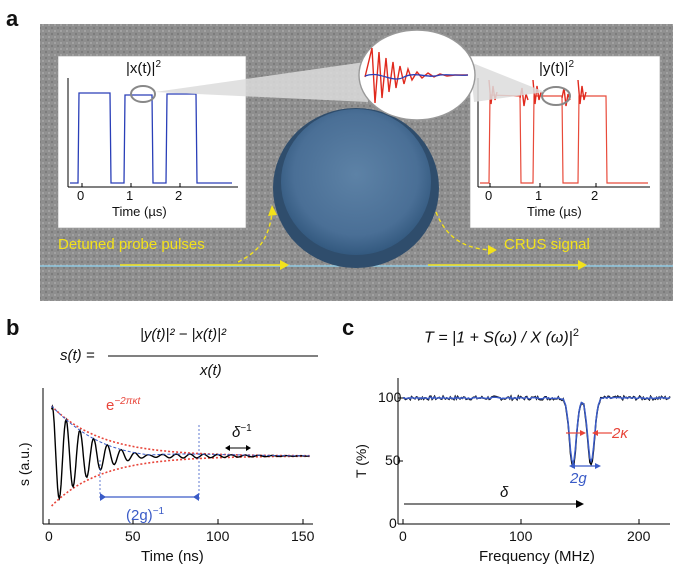 This screenshot has height=576, width=681. Describe the element at coordinates (554, 211) in the screenshot. I see `right-inset-xlabel: Time (µs)` at that location.